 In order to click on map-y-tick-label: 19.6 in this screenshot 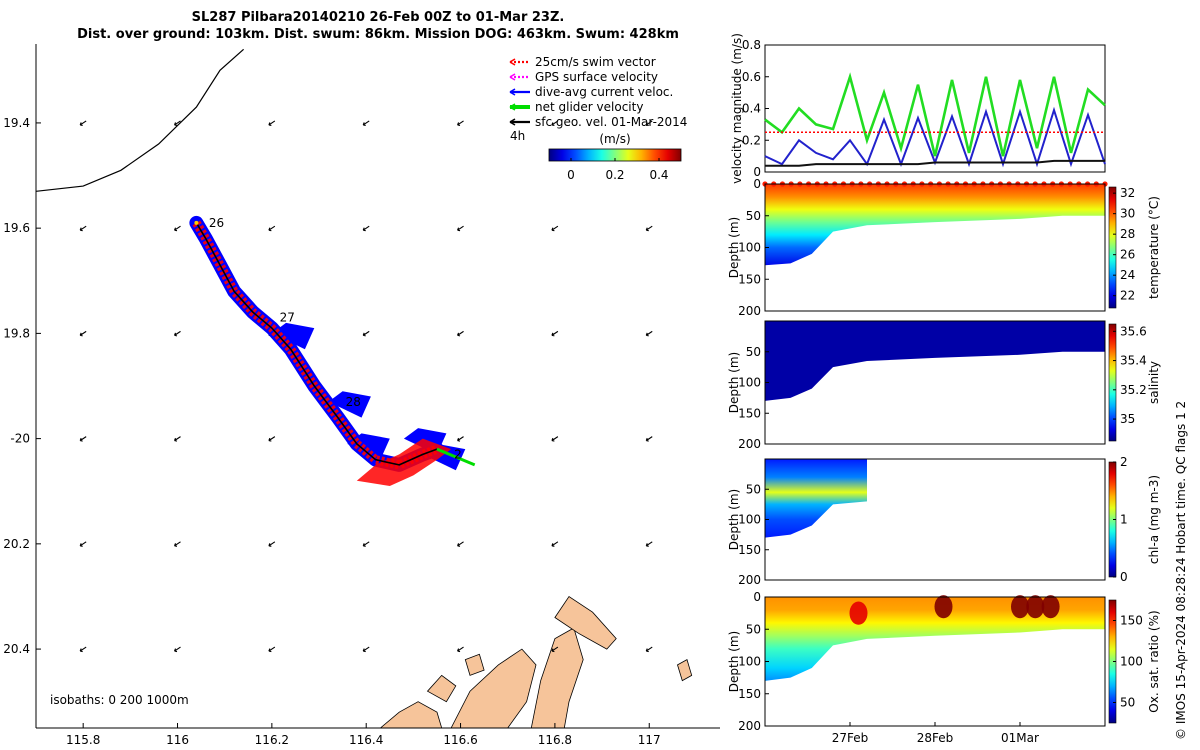, I will do `click(16, 228)`.